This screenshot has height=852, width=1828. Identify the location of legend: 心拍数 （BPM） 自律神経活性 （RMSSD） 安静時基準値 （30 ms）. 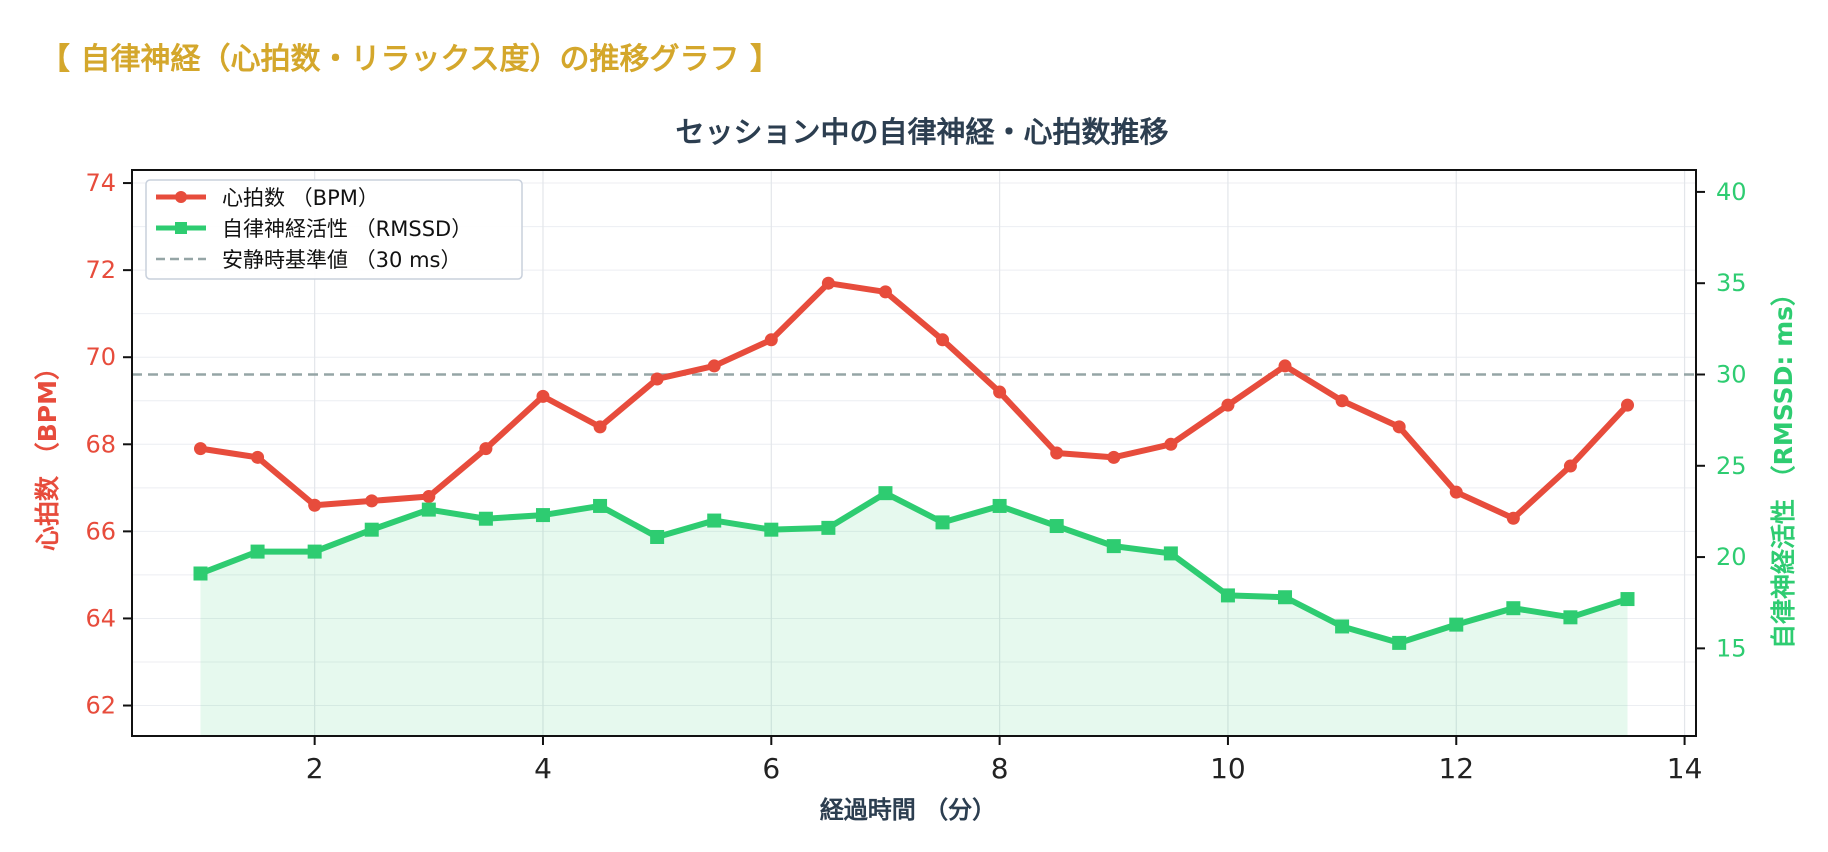
(334, 229).